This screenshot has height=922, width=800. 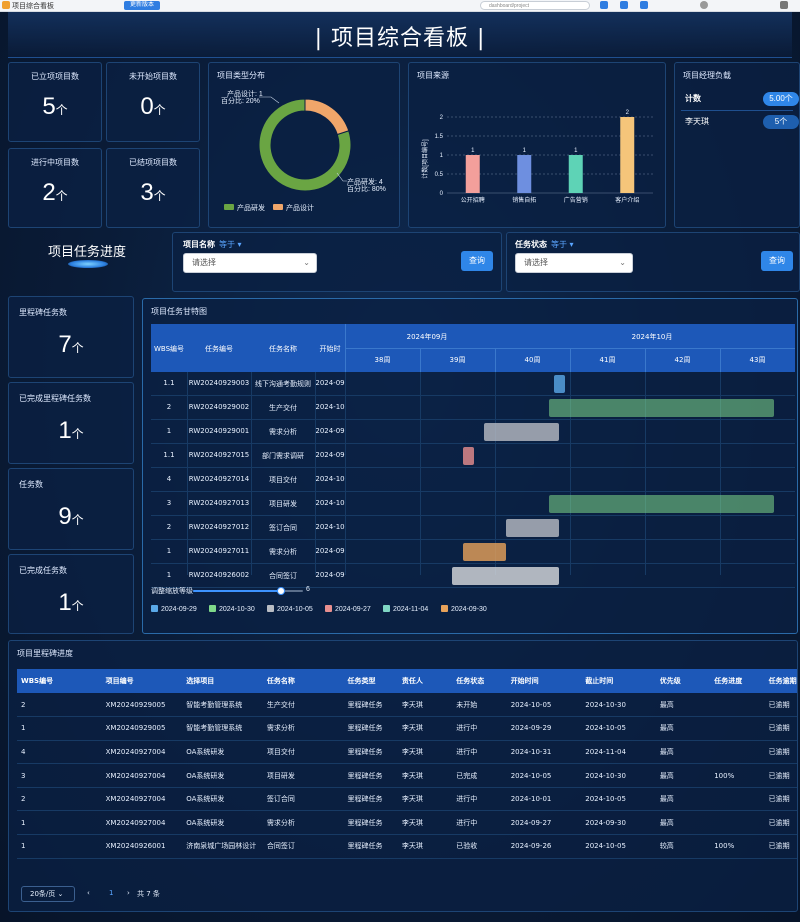 What do you see at coordinates (405, 609) in the screenshot?
I see `legend-item: 2024-11-04` at bounding box center [405, 609].